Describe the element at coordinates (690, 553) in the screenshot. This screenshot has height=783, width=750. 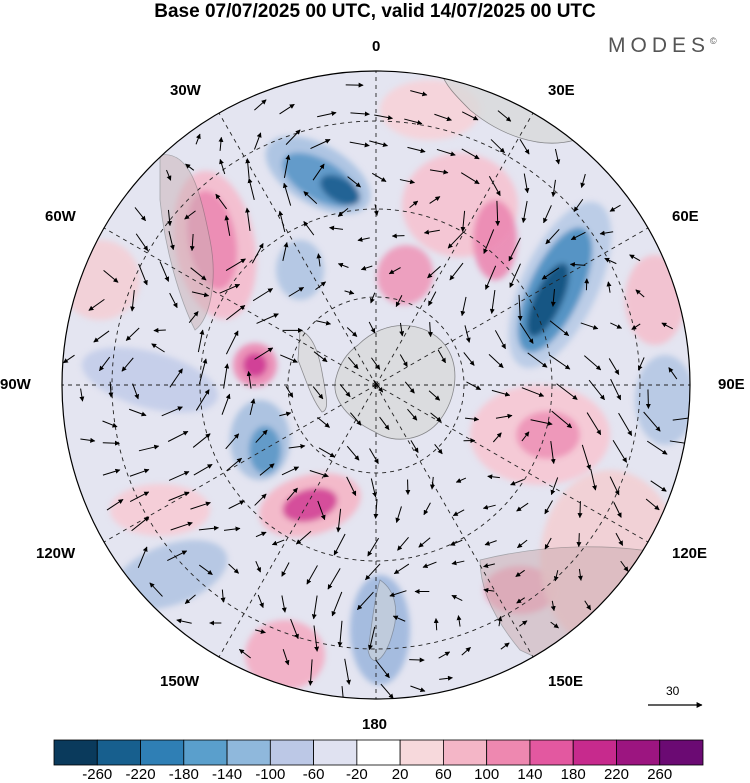
I see `longitude-label-120e: 120E` at that location.